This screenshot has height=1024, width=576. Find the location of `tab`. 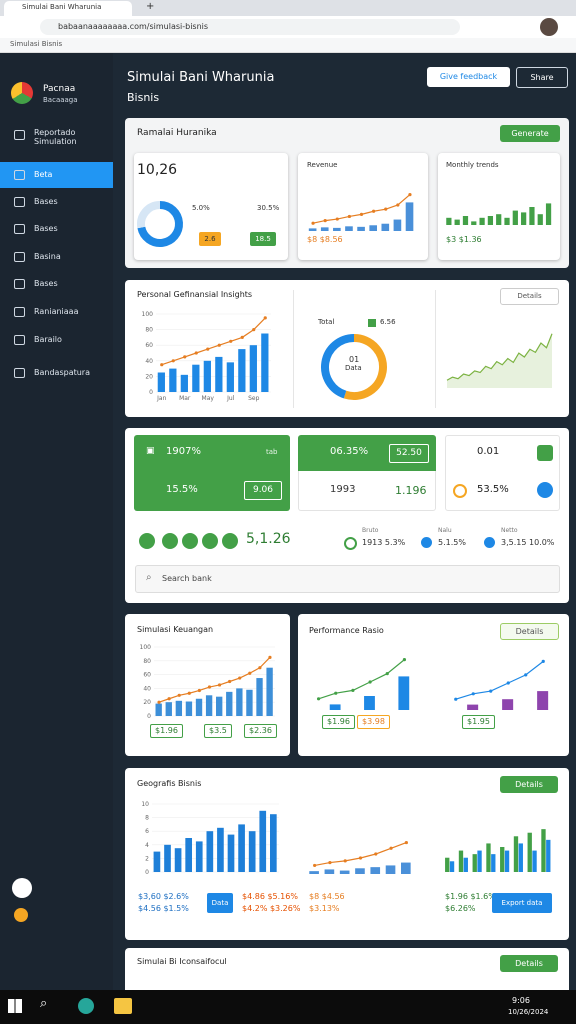

tab is located at coordinates (68, 8).